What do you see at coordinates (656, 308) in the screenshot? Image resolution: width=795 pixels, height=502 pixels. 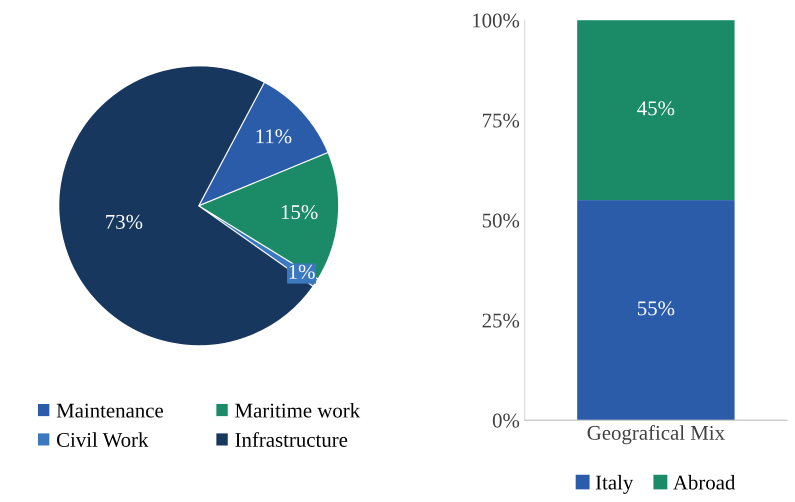 I see `data-label: 55%` at bounding box center [656, 308].